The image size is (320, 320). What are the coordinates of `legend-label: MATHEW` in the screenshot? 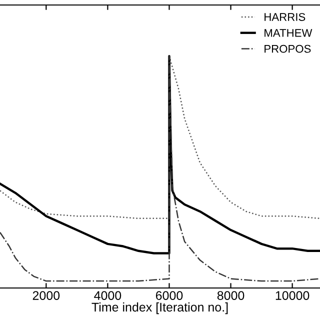 It's located at (288, 33).